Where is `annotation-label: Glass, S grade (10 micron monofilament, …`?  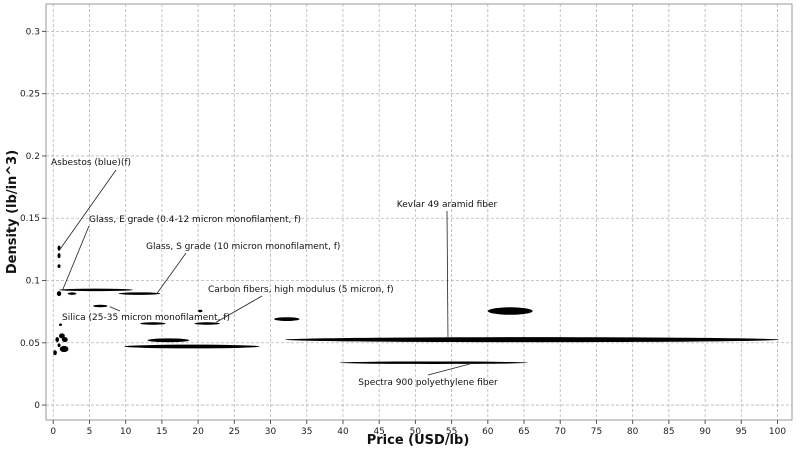 annotation-label: Glass, S grade (10 micron monofilament, … is located at coordinates (243, 247).